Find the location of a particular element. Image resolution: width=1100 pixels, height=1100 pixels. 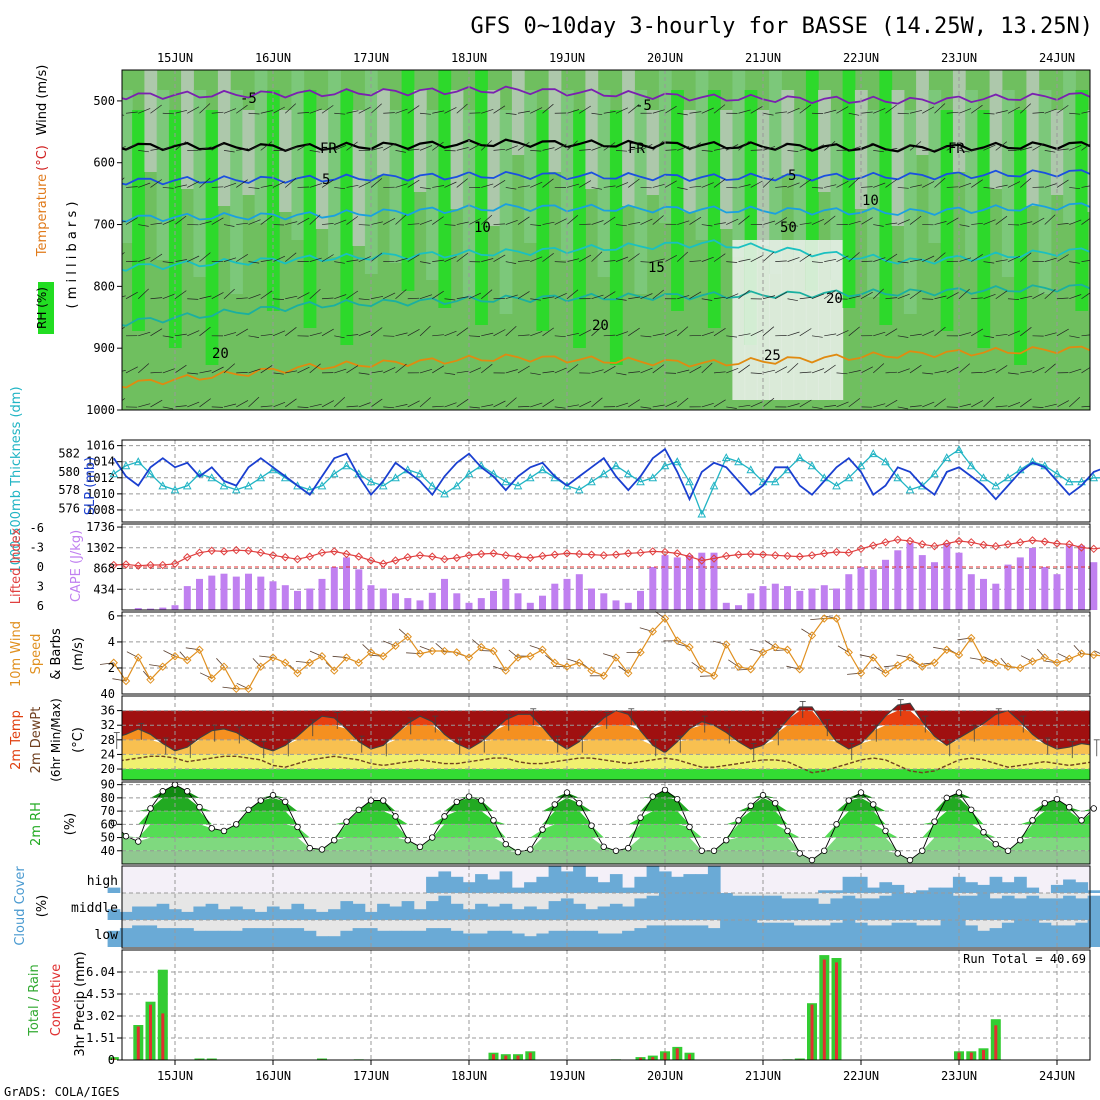

date-label-top: 17JUN is located at coordinates (371, 58).